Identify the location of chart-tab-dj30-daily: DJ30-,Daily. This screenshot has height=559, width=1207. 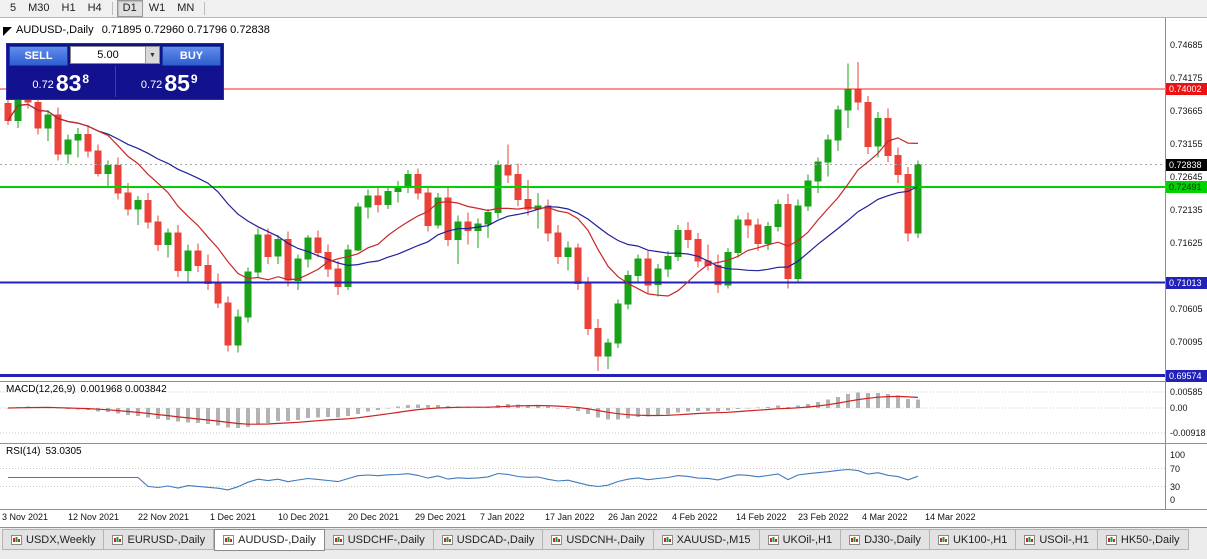
(885, 539).